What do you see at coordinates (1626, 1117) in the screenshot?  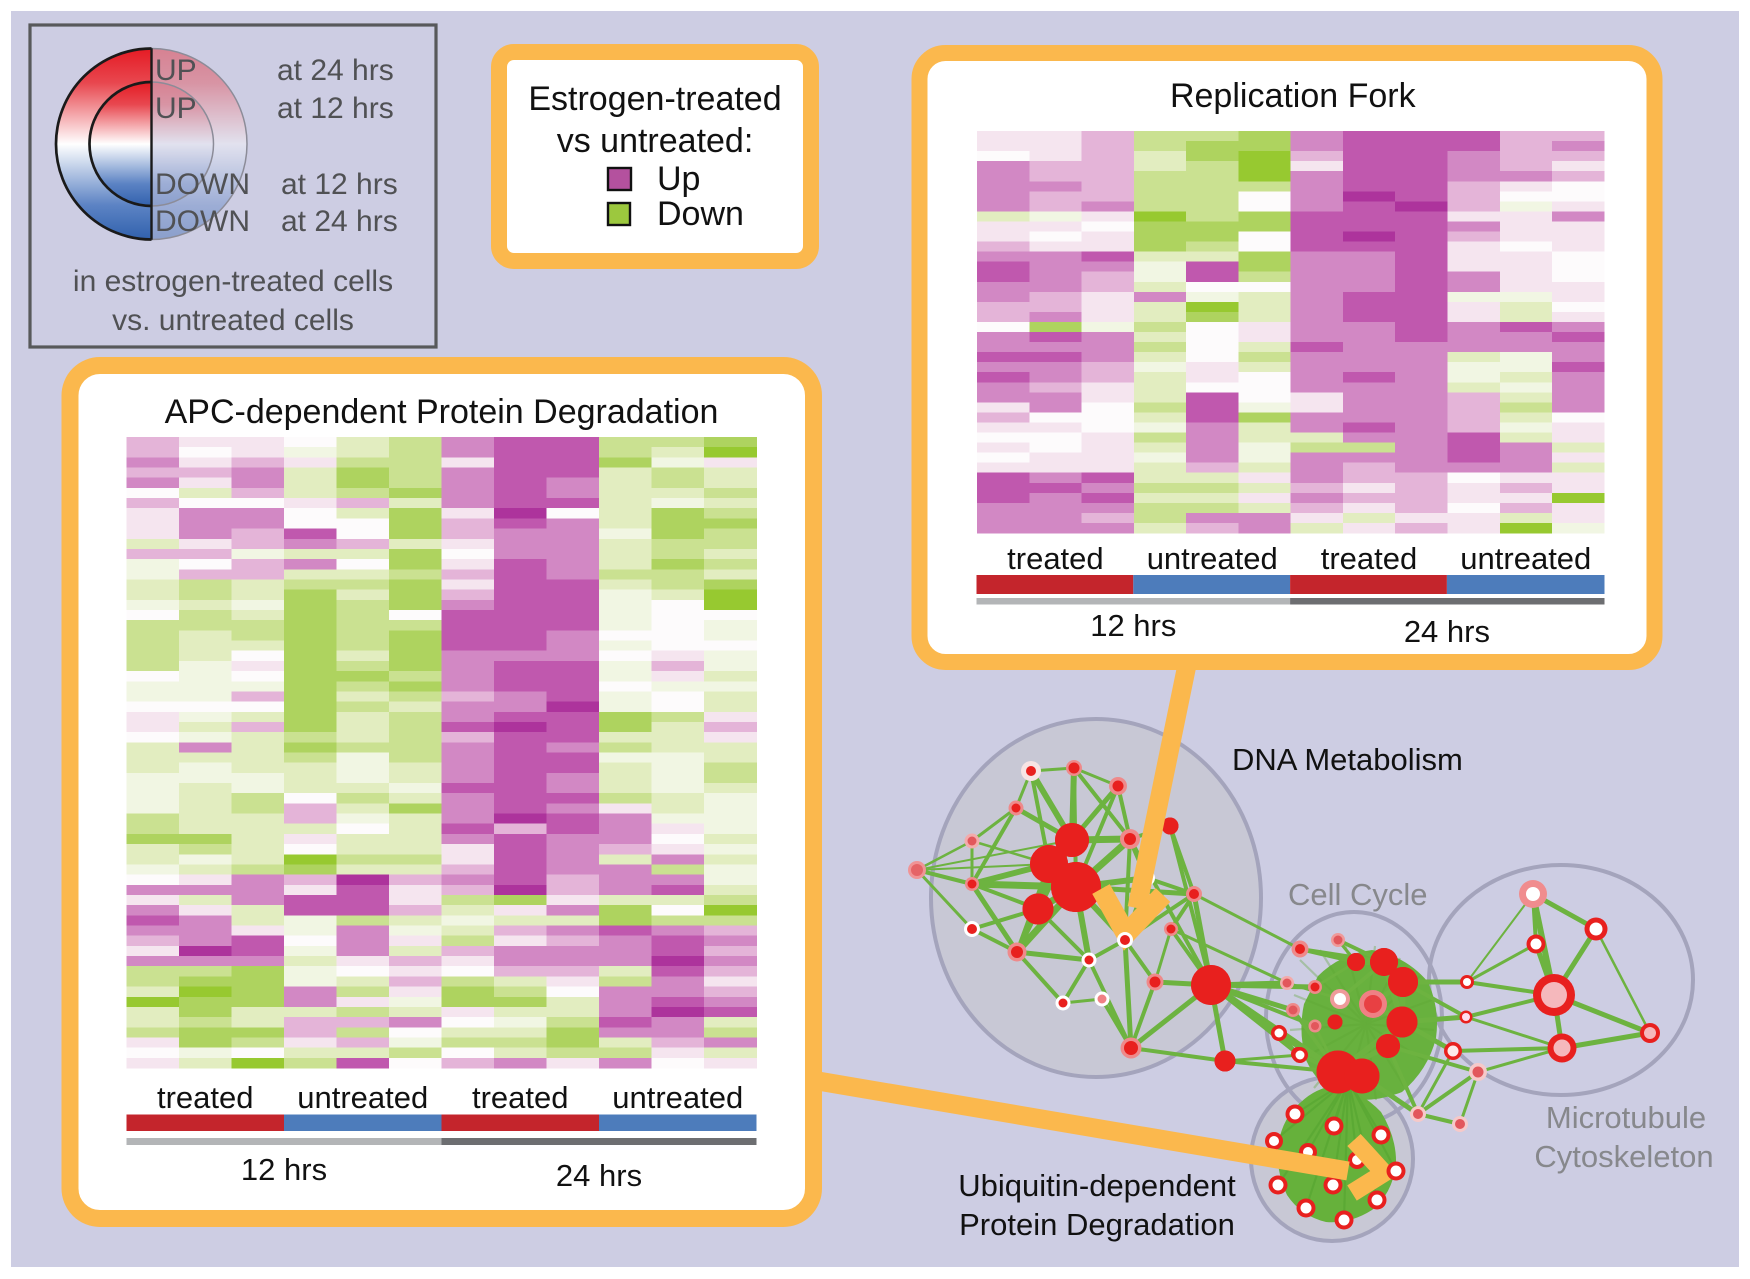 I see `svg-text: Microtubule` at bounding box center [1626, 1117].